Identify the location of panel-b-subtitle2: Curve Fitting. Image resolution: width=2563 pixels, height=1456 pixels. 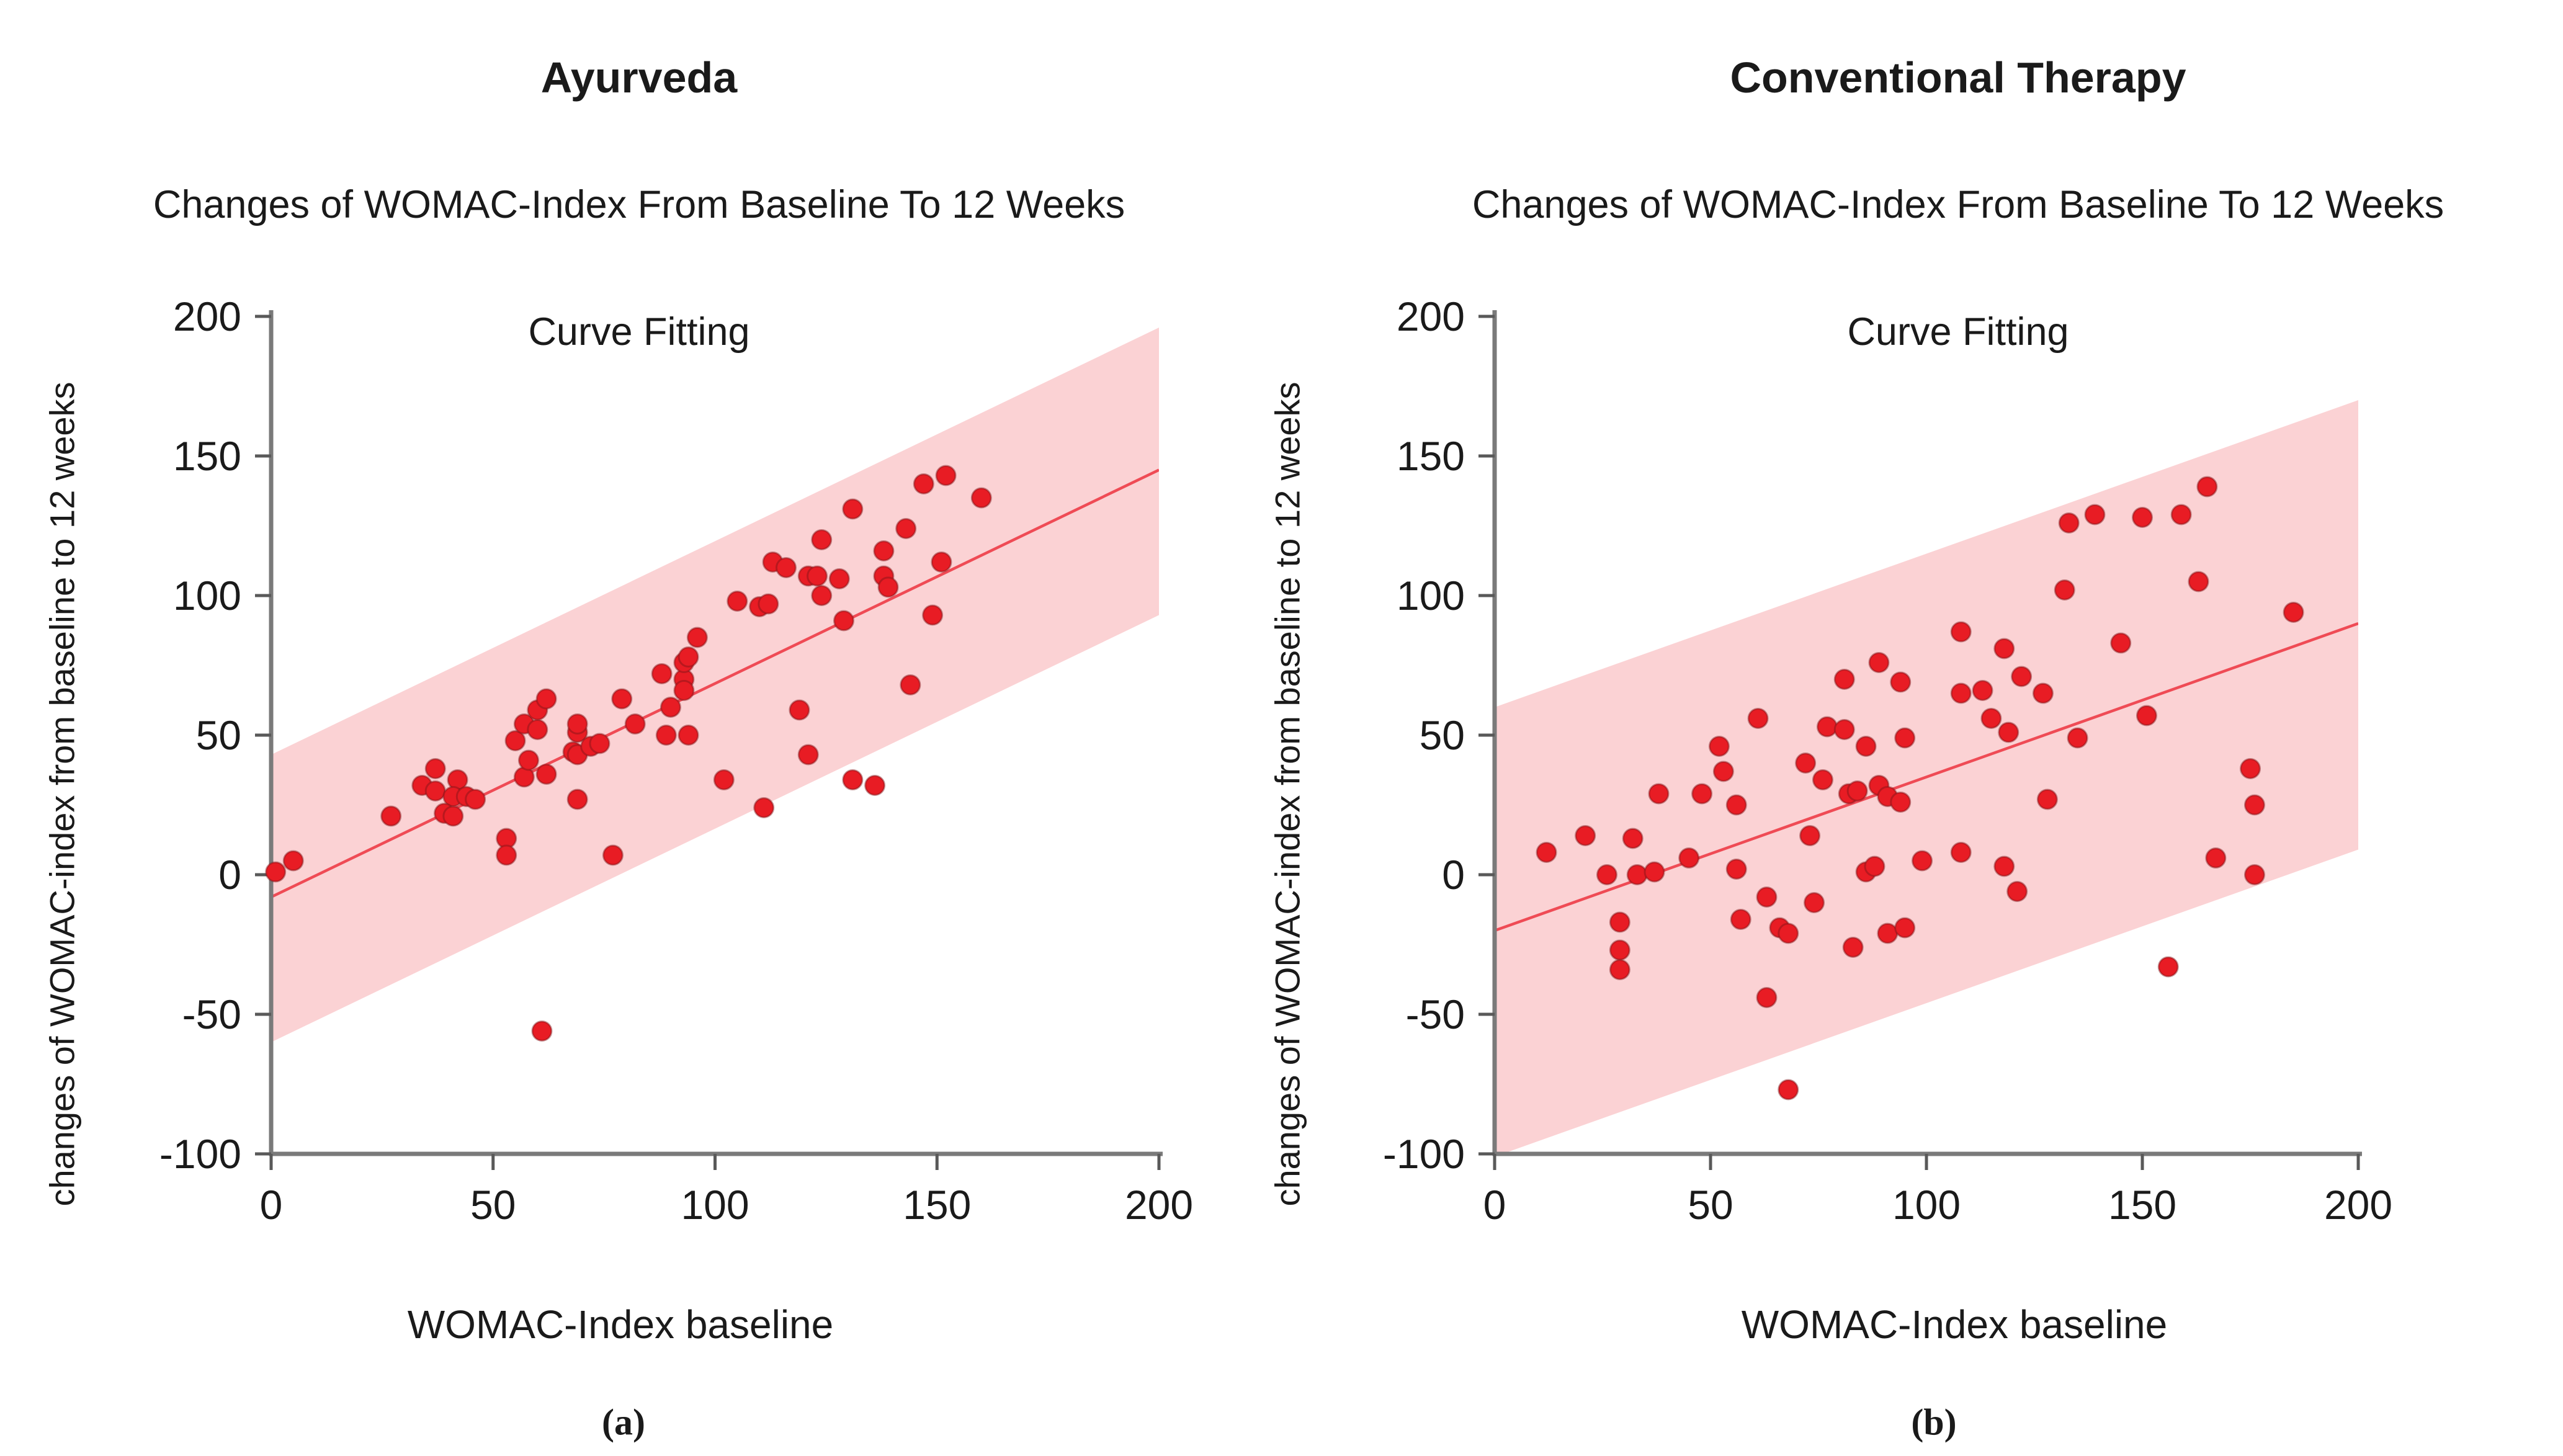
(1958, 332).